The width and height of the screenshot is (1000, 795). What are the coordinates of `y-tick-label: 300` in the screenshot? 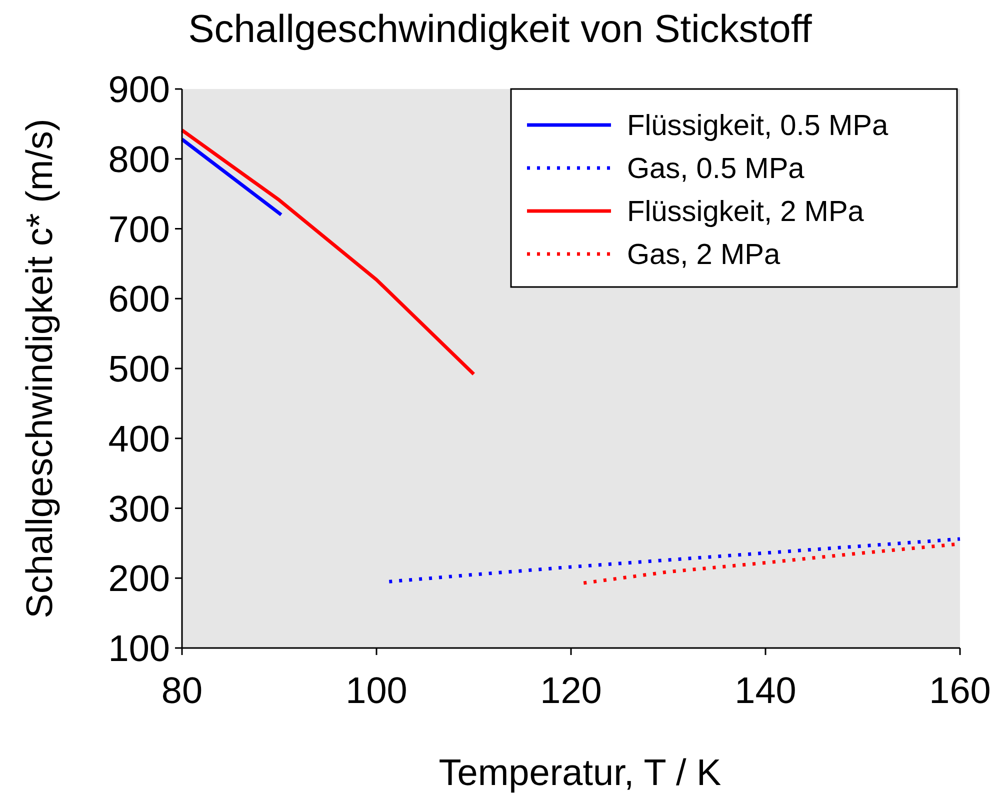 It's located at (139, 509).